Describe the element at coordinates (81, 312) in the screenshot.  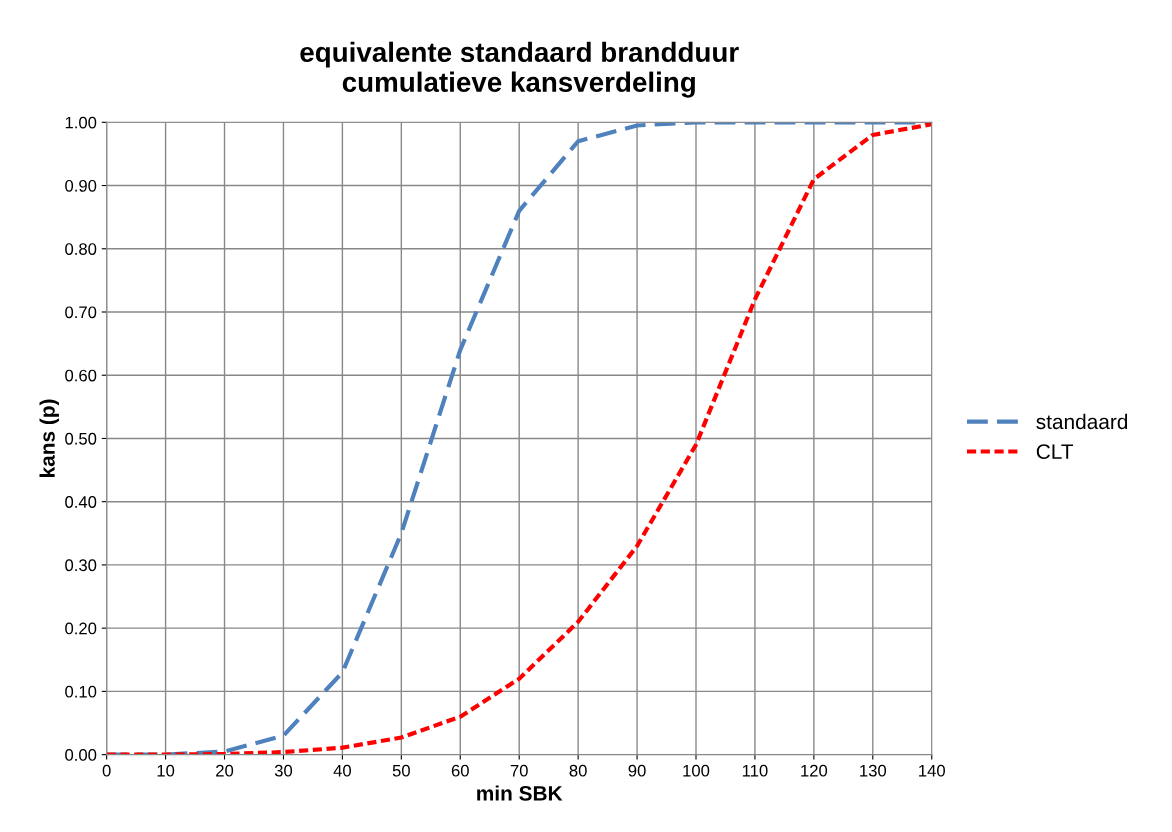
I see `y-tick-label: 0.70` at that location.